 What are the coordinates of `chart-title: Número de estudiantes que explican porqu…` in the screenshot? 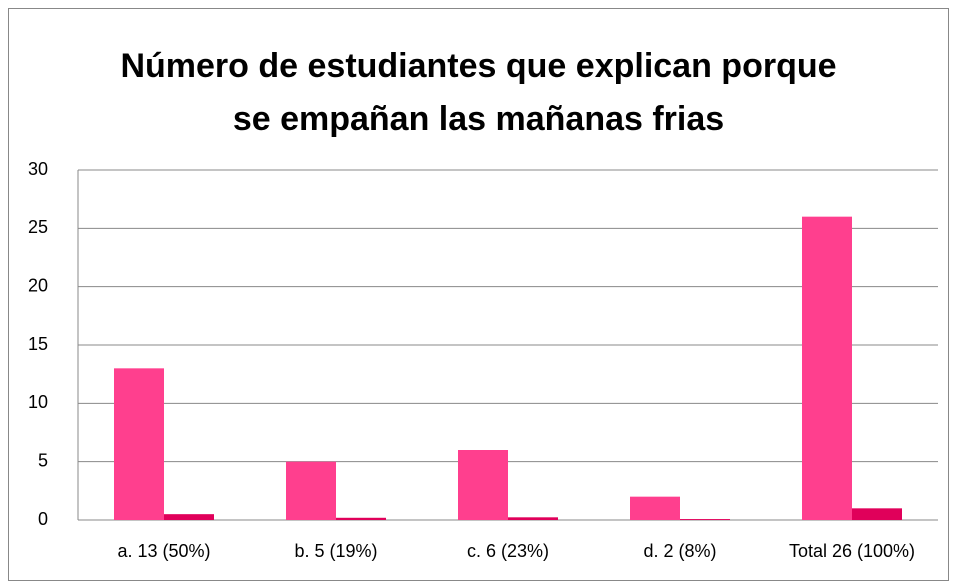 It's located at (478, 92).